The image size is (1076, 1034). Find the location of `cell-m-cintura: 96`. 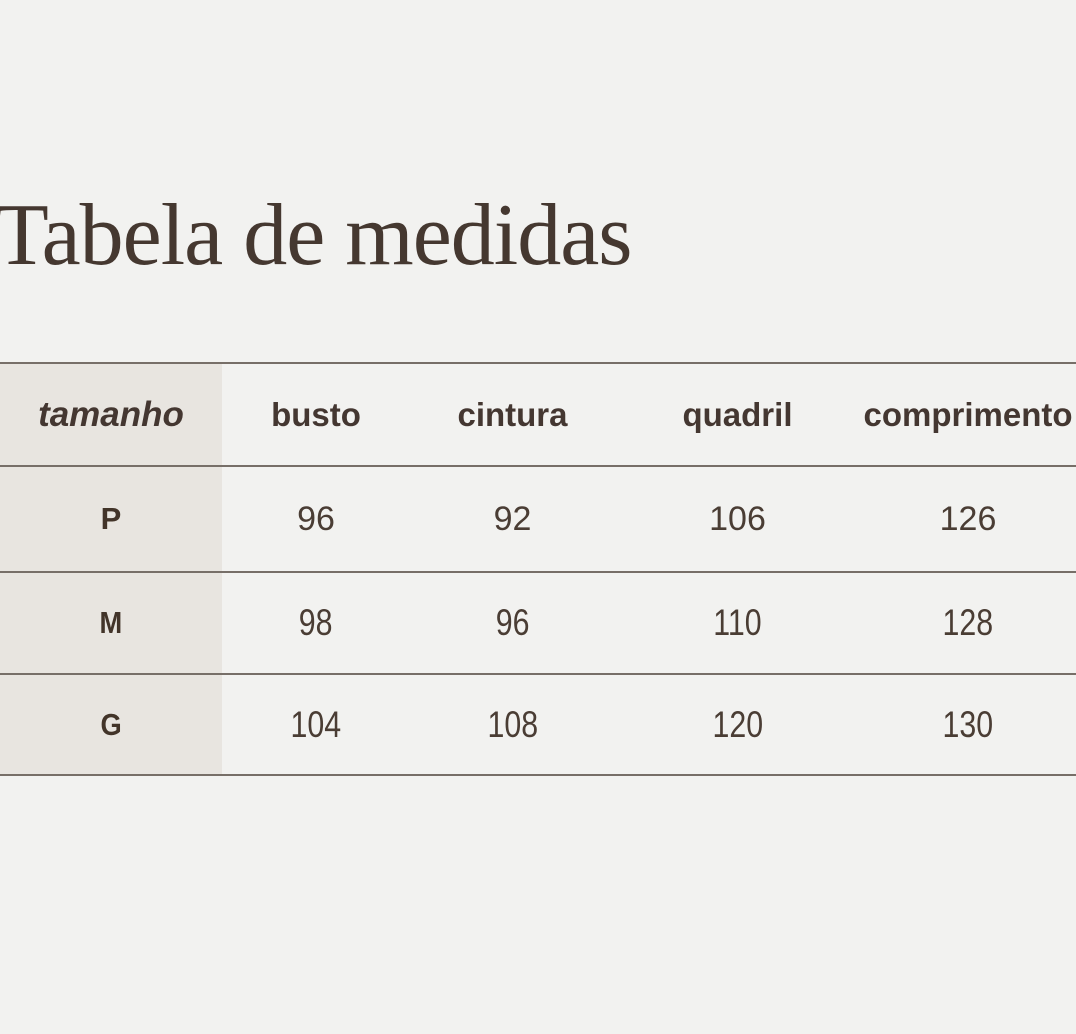

cell-m-cintura: 96 is located at coordinates (512, 623).